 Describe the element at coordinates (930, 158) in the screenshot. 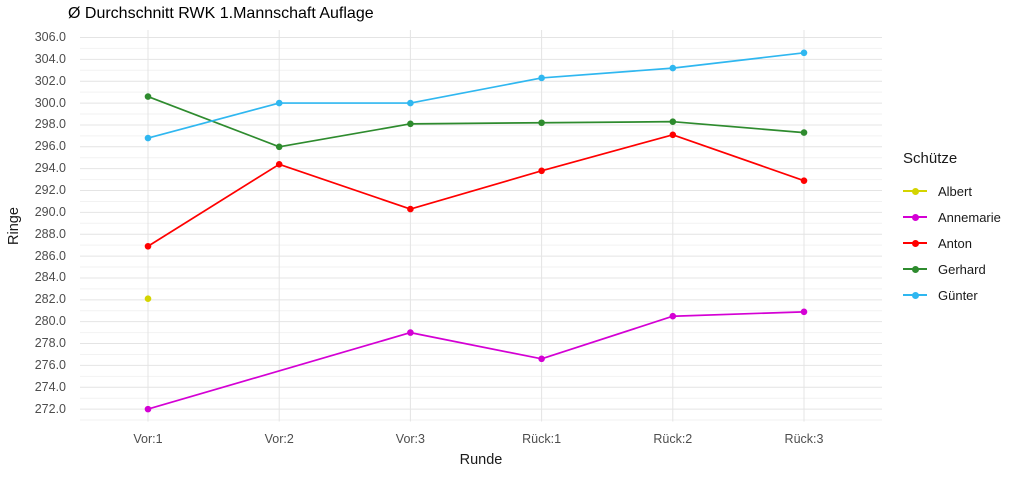

I see `legend-title: Schütze` at that location.